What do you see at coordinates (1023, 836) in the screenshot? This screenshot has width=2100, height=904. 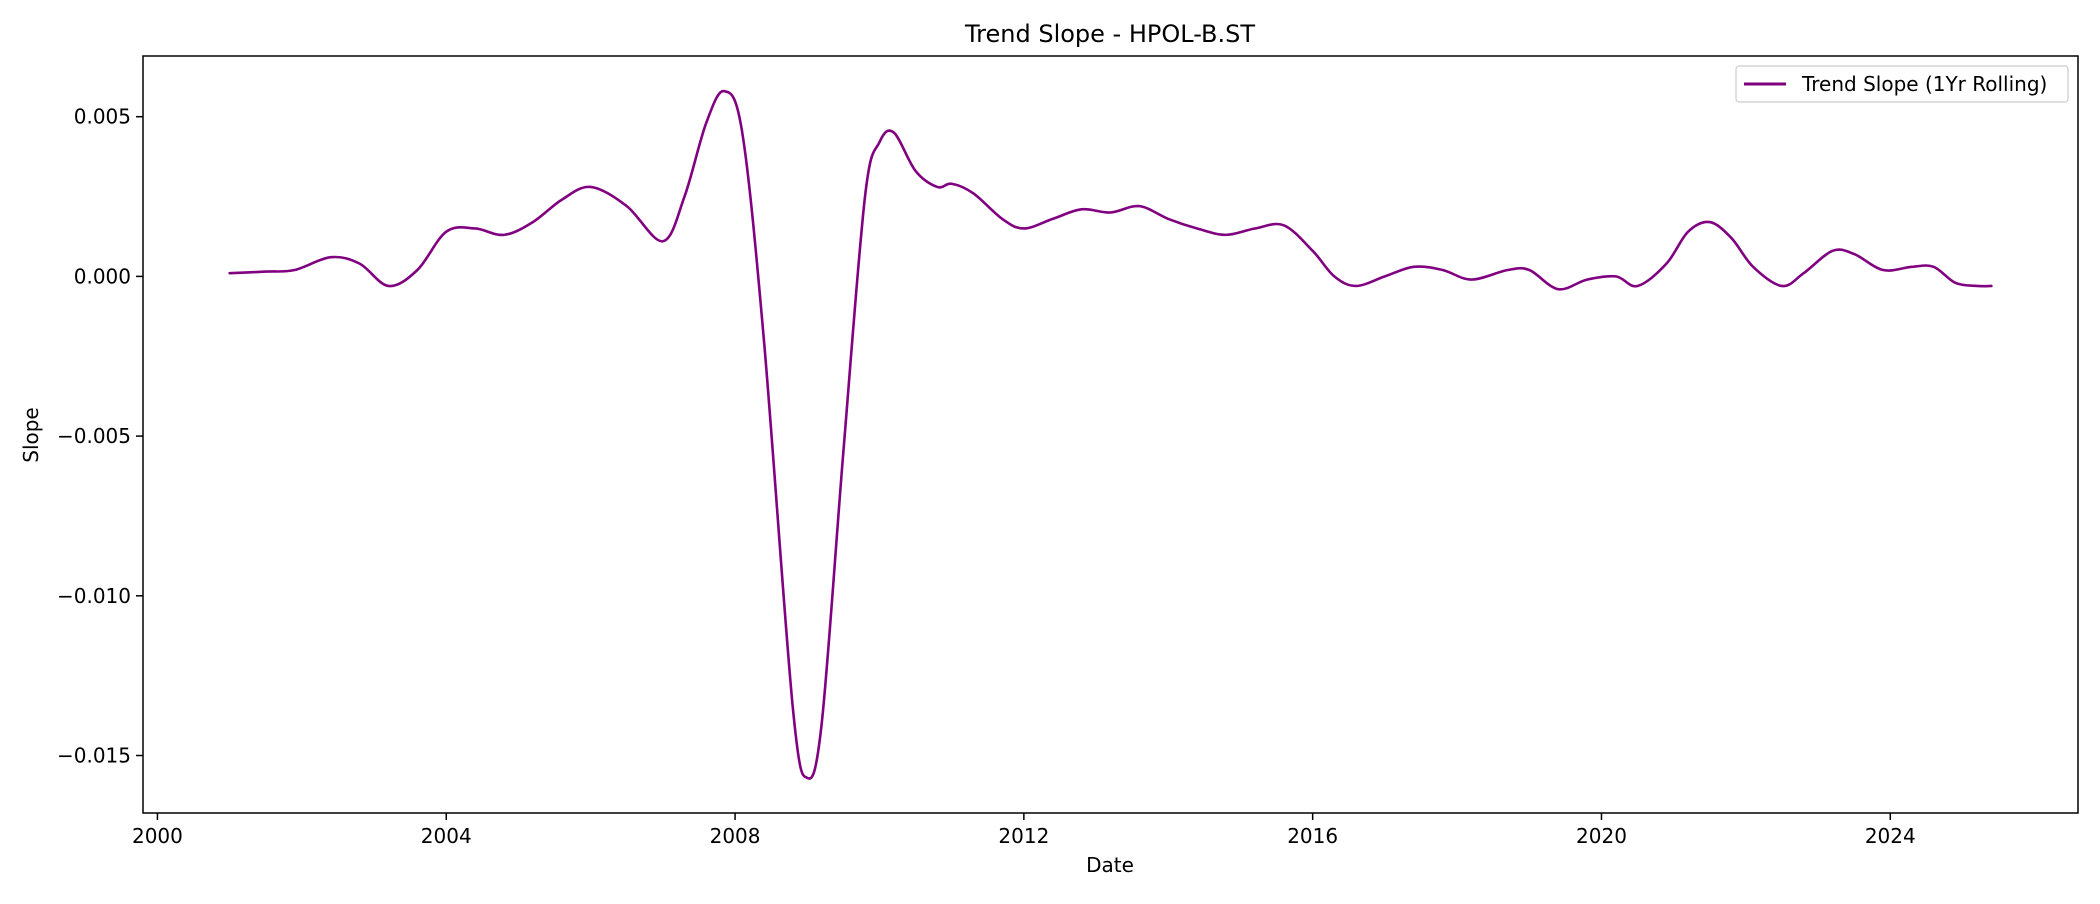 I see `x-tick-label: 2012` at bounding box center [1023, 836].